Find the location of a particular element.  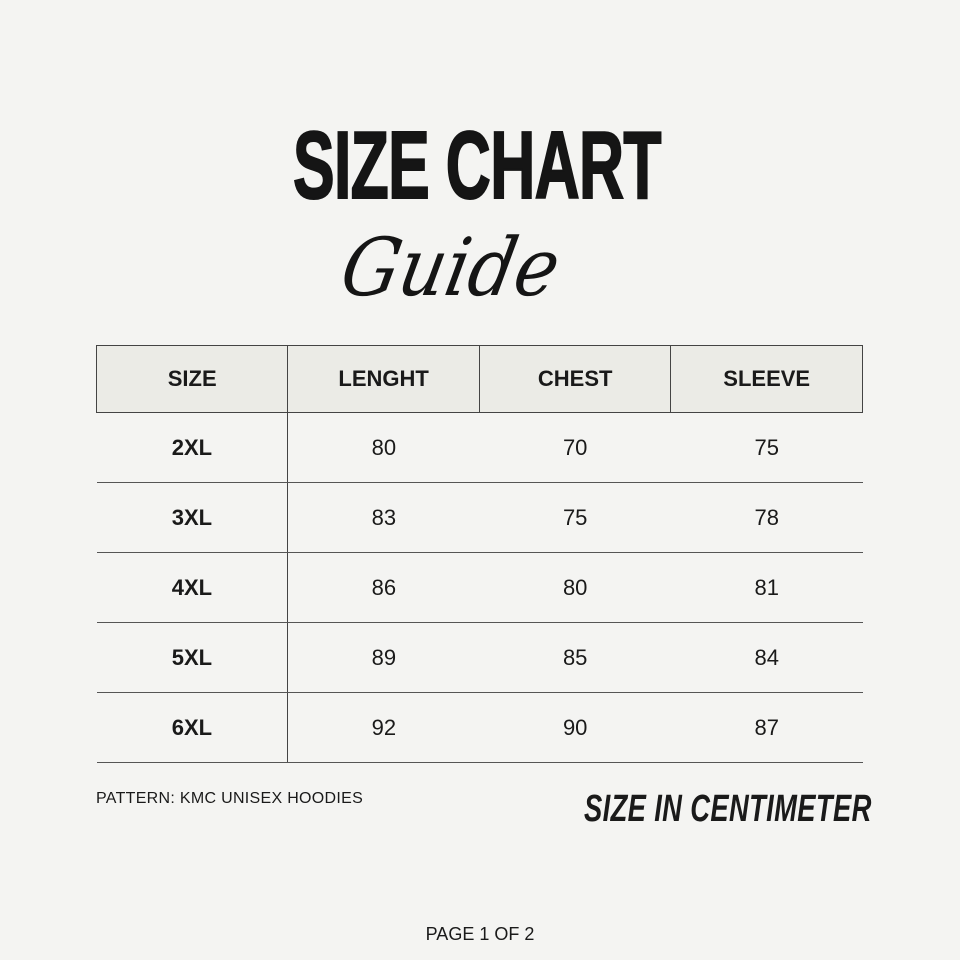

page-title: SIZE CHART is located at coordinates (478, 165).